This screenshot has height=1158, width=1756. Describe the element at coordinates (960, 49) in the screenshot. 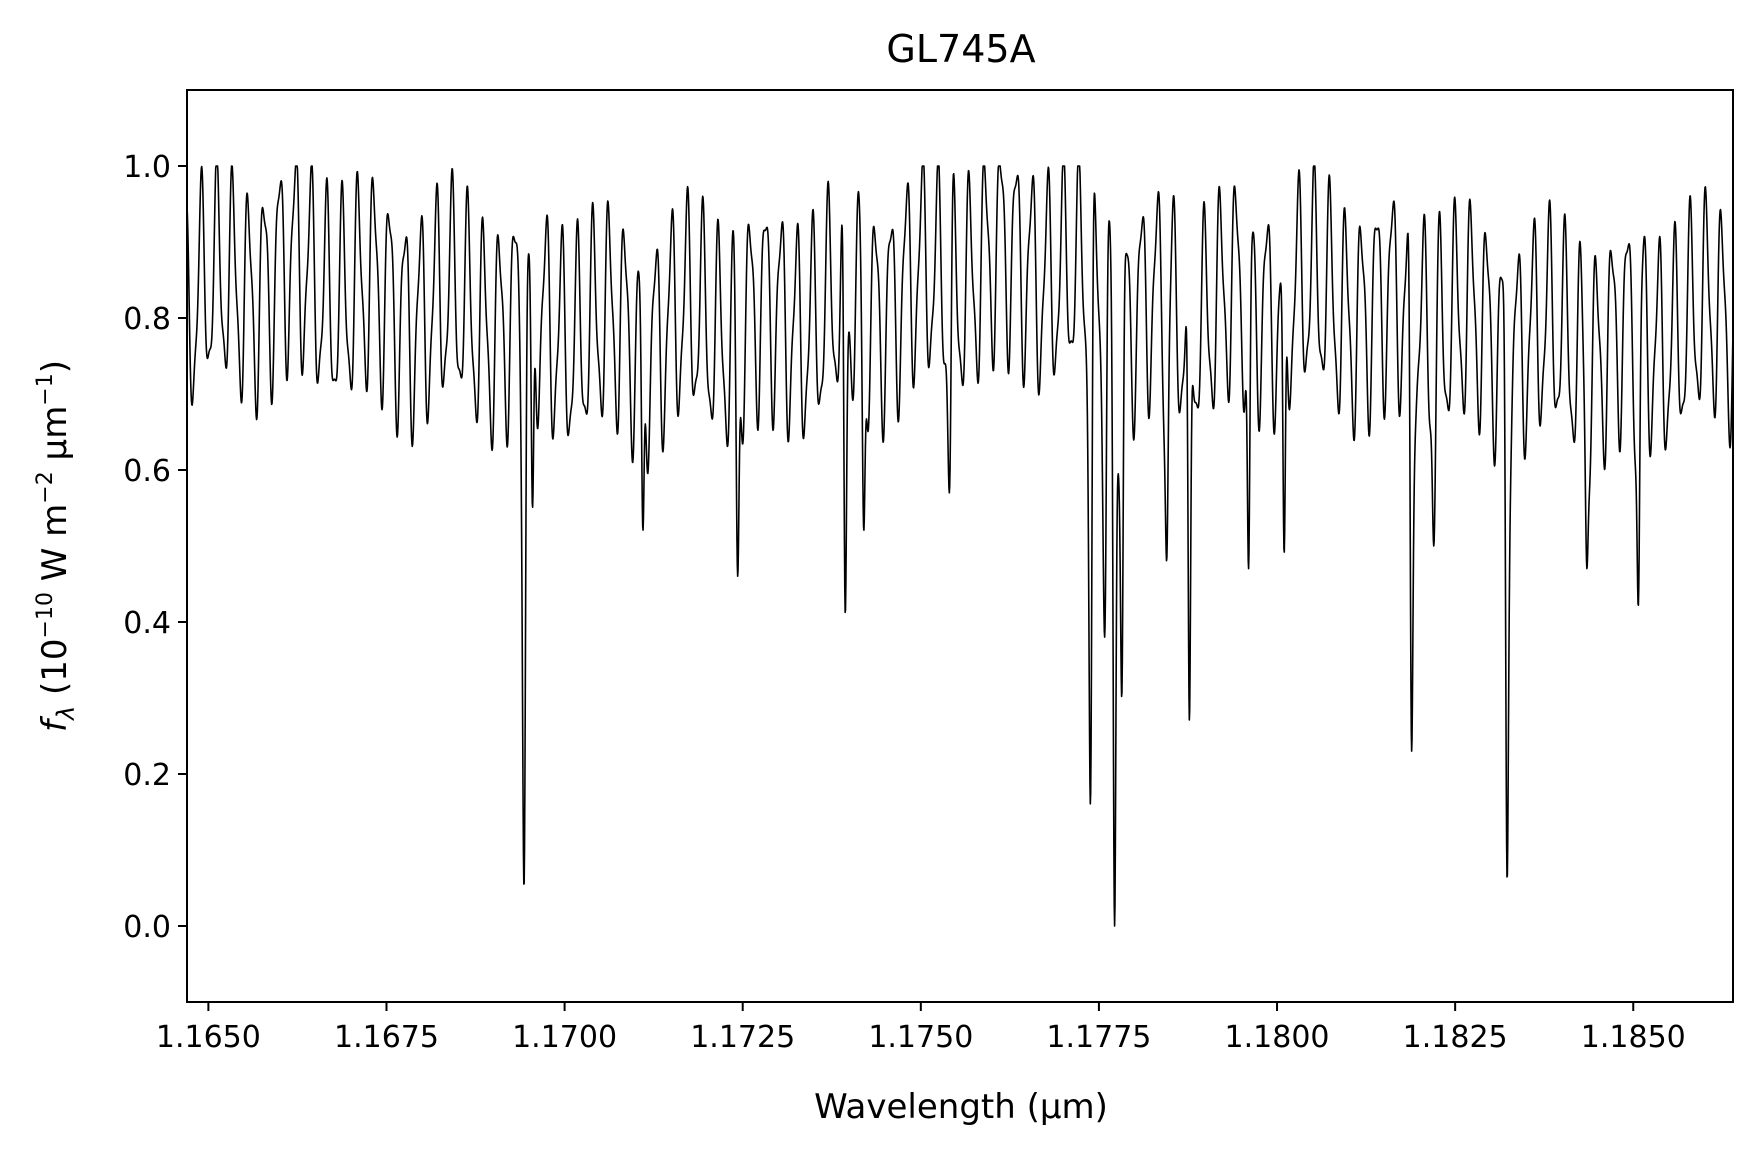

I see `chart-title: GL745A` at that location.